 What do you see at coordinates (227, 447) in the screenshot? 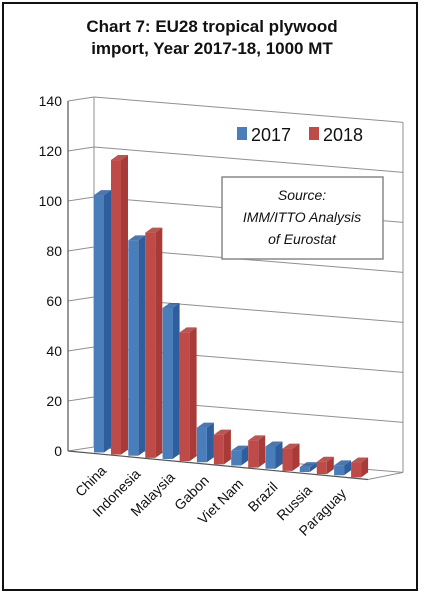
I see `bar-side-2018-gabon` at bounding box center [227, 447].